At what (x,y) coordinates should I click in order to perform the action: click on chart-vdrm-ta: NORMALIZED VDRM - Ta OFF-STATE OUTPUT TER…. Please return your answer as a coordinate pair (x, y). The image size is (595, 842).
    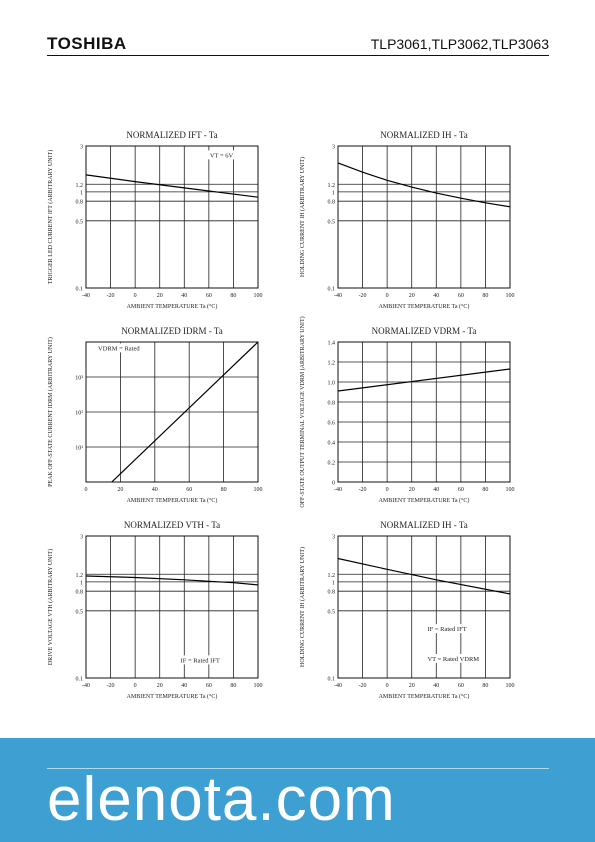
    Looking at the image, I should click on (407, 411).